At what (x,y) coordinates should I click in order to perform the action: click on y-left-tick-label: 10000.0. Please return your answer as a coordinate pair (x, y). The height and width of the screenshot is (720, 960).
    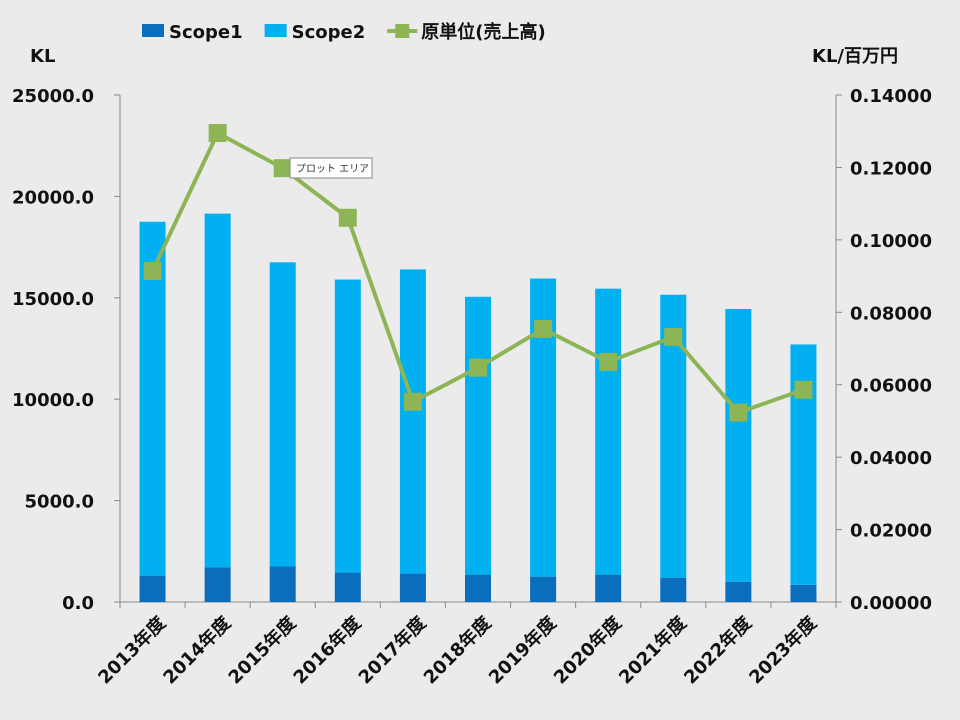
    Looking at the image, I should click on (53, 400).